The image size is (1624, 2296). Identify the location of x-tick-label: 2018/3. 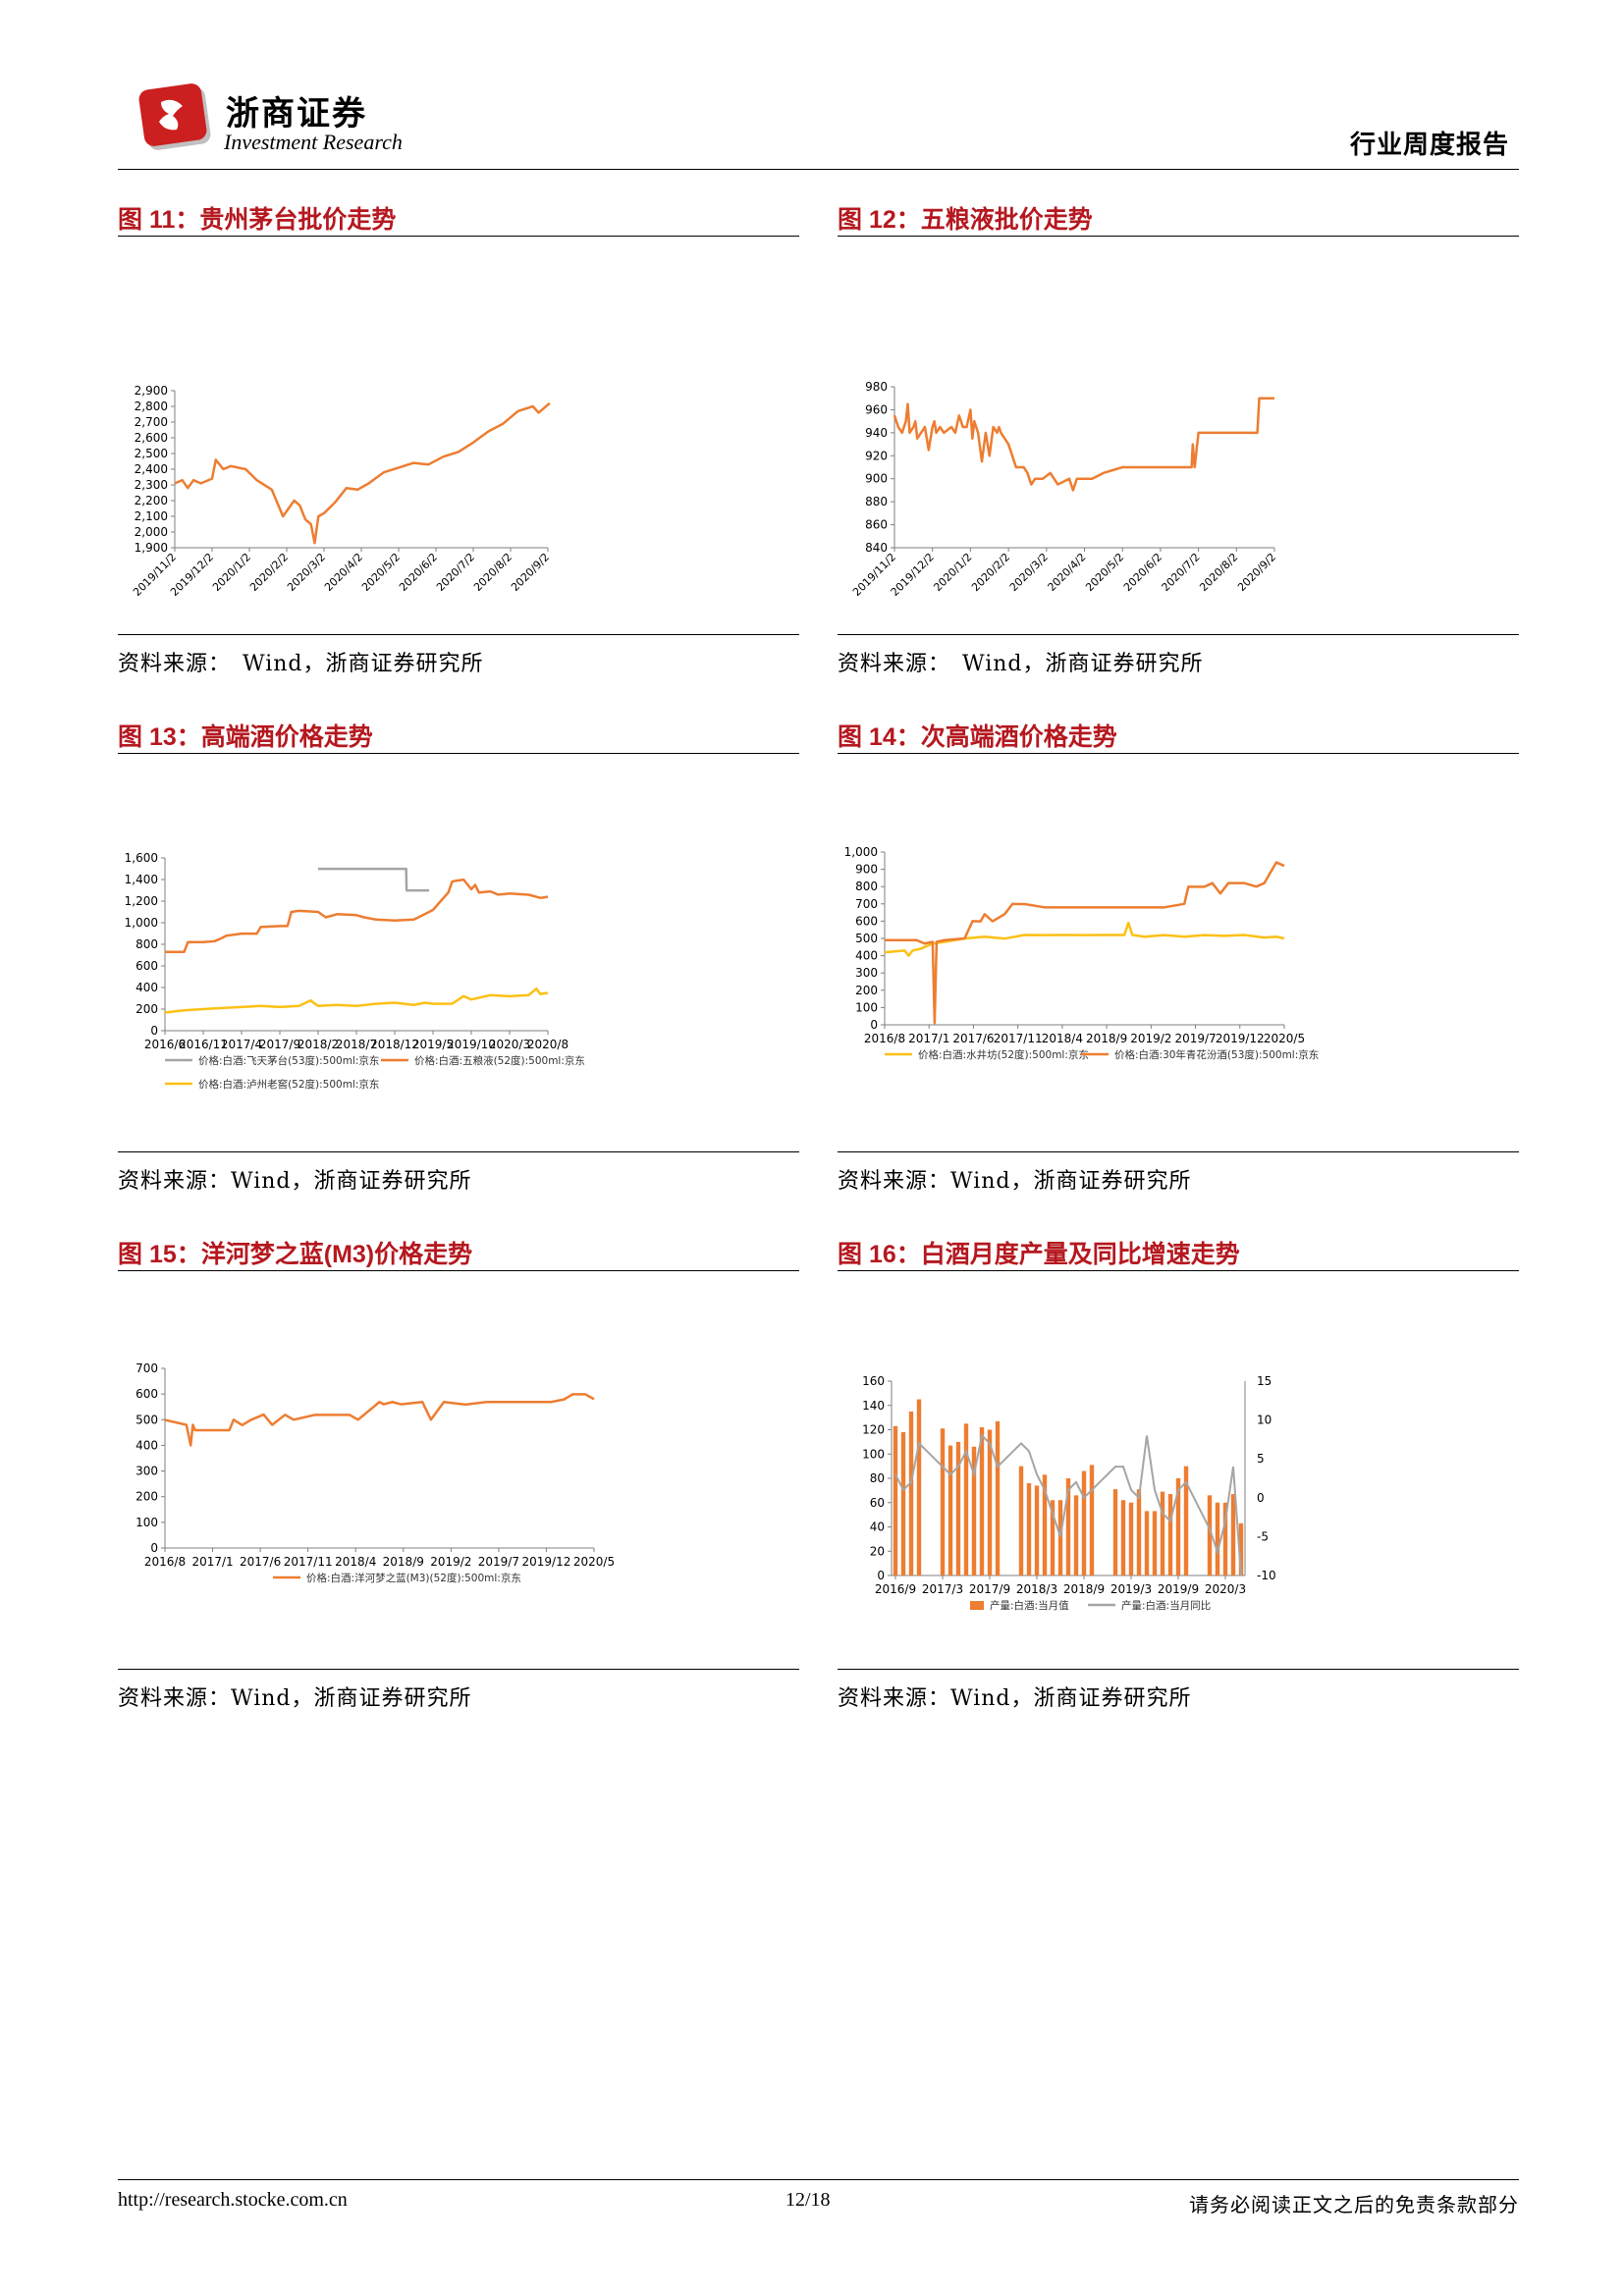
(1036, 1589).